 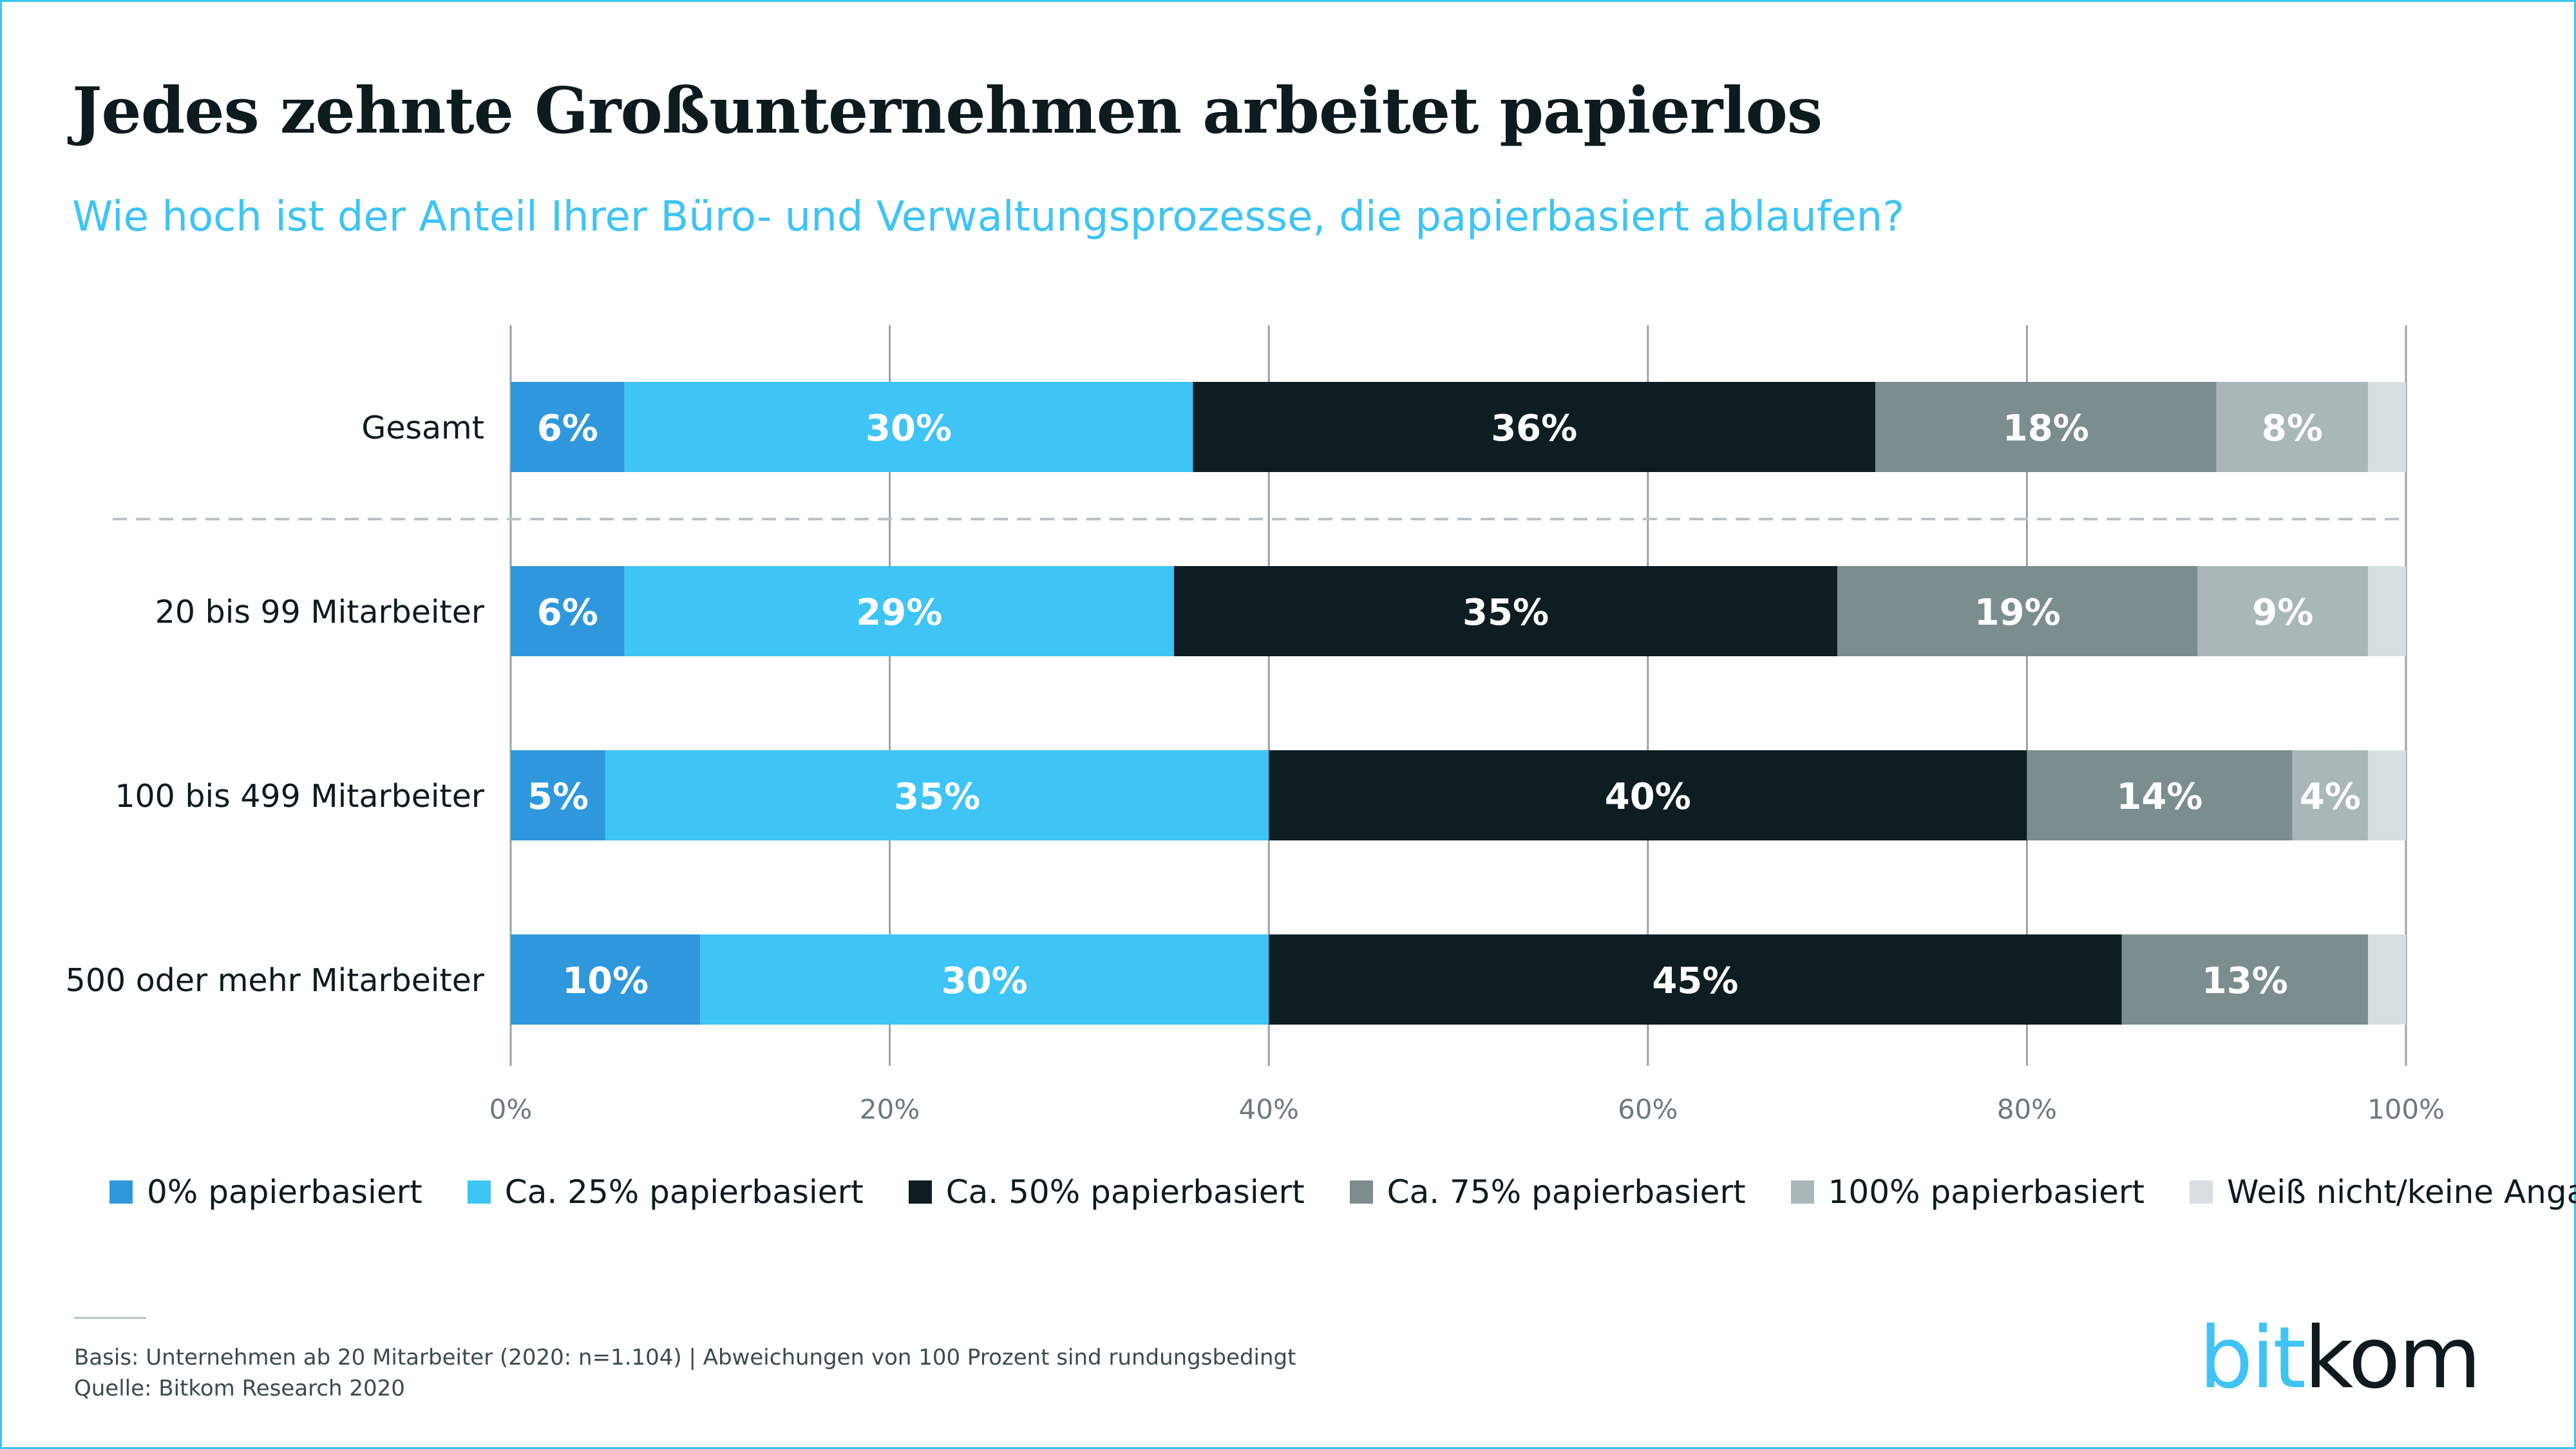 I want to click on legend-item-1: Ca. 25% papierbasiert, so click(x=665, y=1192).